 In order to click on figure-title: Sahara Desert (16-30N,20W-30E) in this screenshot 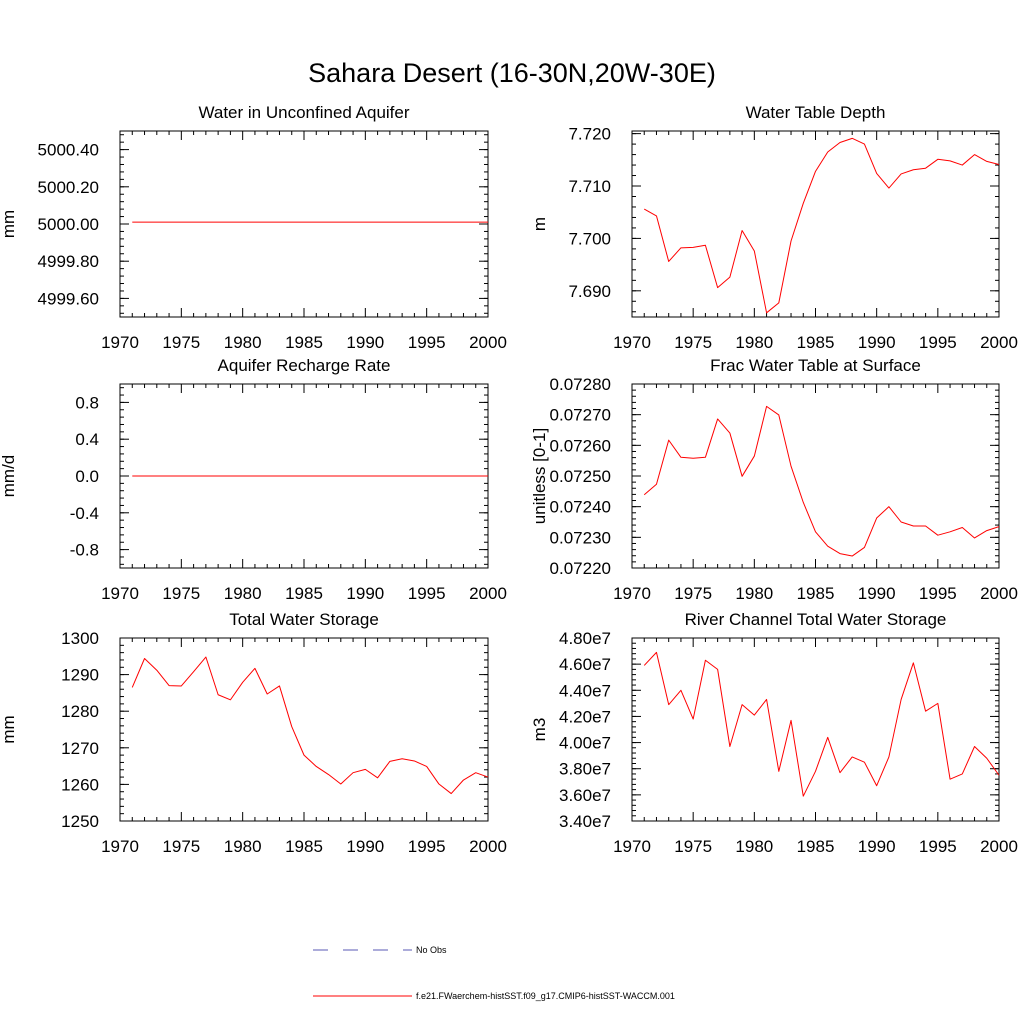, I will do `click(512, 73)`.